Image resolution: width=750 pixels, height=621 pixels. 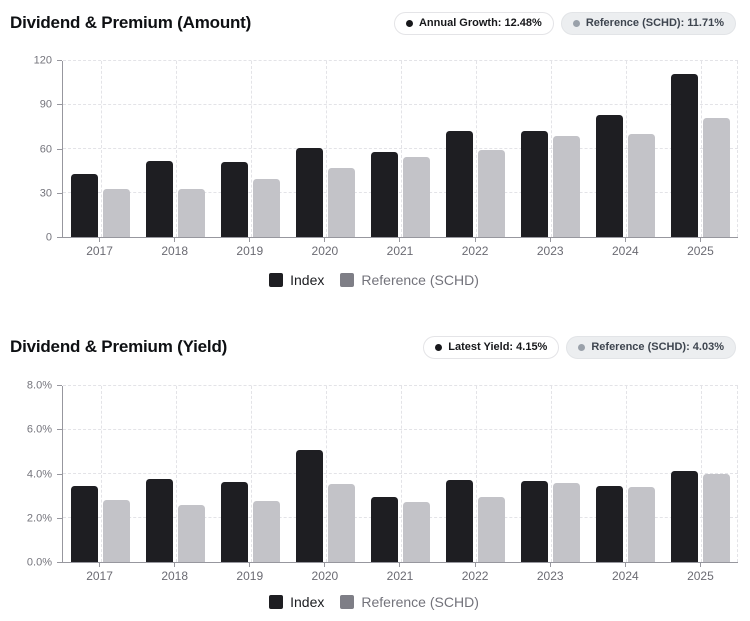 What do you see at coordinates (276, 280) in the screenshot?
I see `legend-swatch` at bounding box center [276, 280].